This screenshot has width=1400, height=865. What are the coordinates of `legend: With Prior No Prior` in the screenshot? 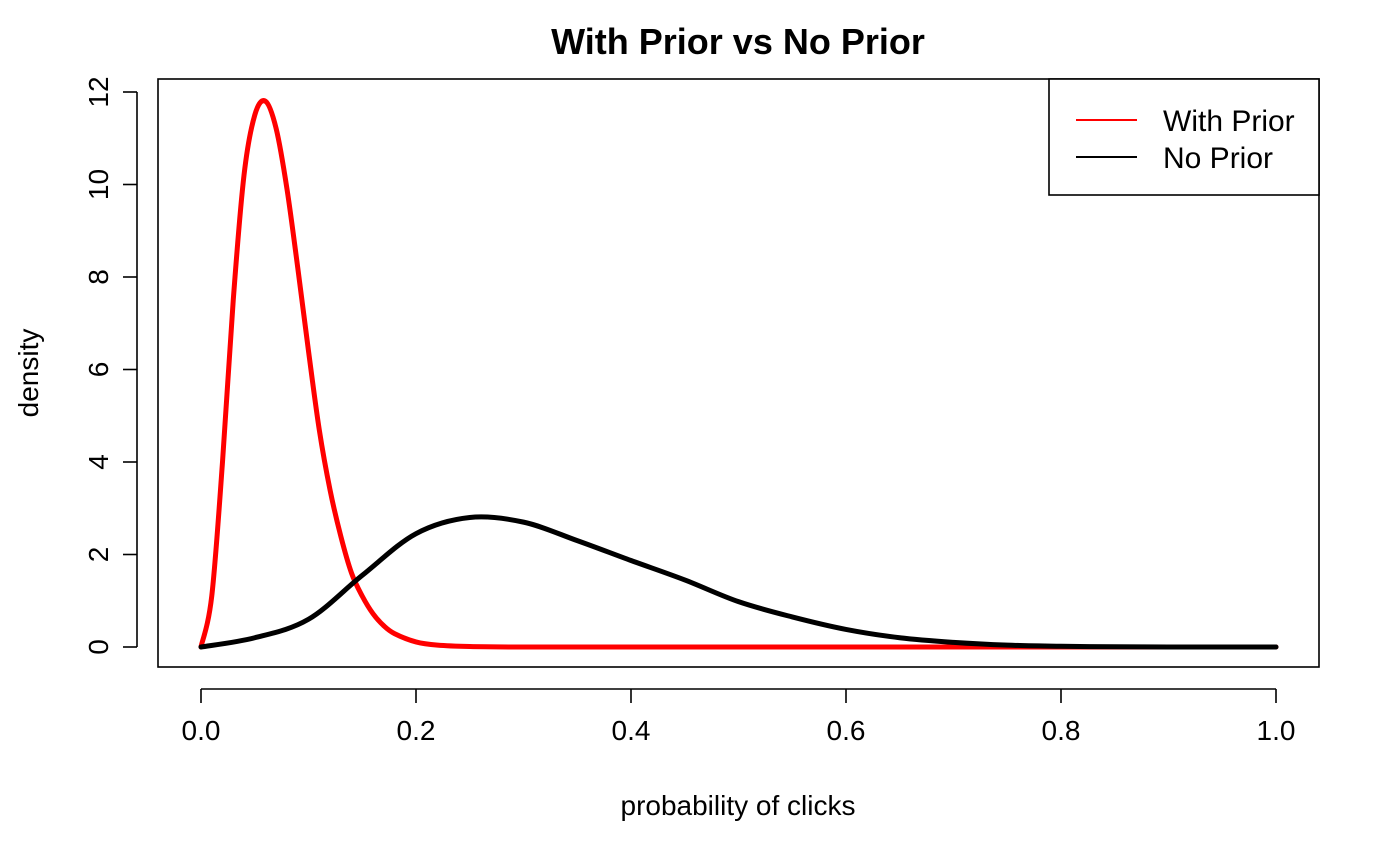 It's located at (1184, 137).